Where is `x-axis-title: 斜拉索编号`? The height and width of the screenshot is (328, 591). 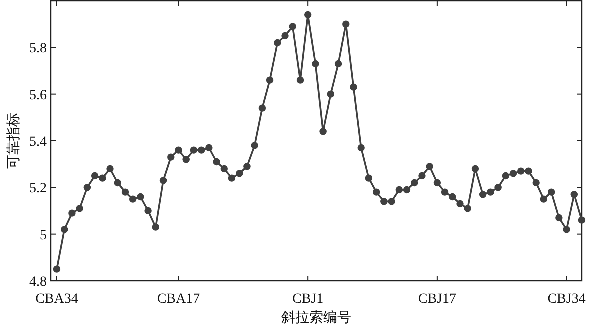
x-axis-title: 斜拉索编号 is located at coordinates (317, 318).